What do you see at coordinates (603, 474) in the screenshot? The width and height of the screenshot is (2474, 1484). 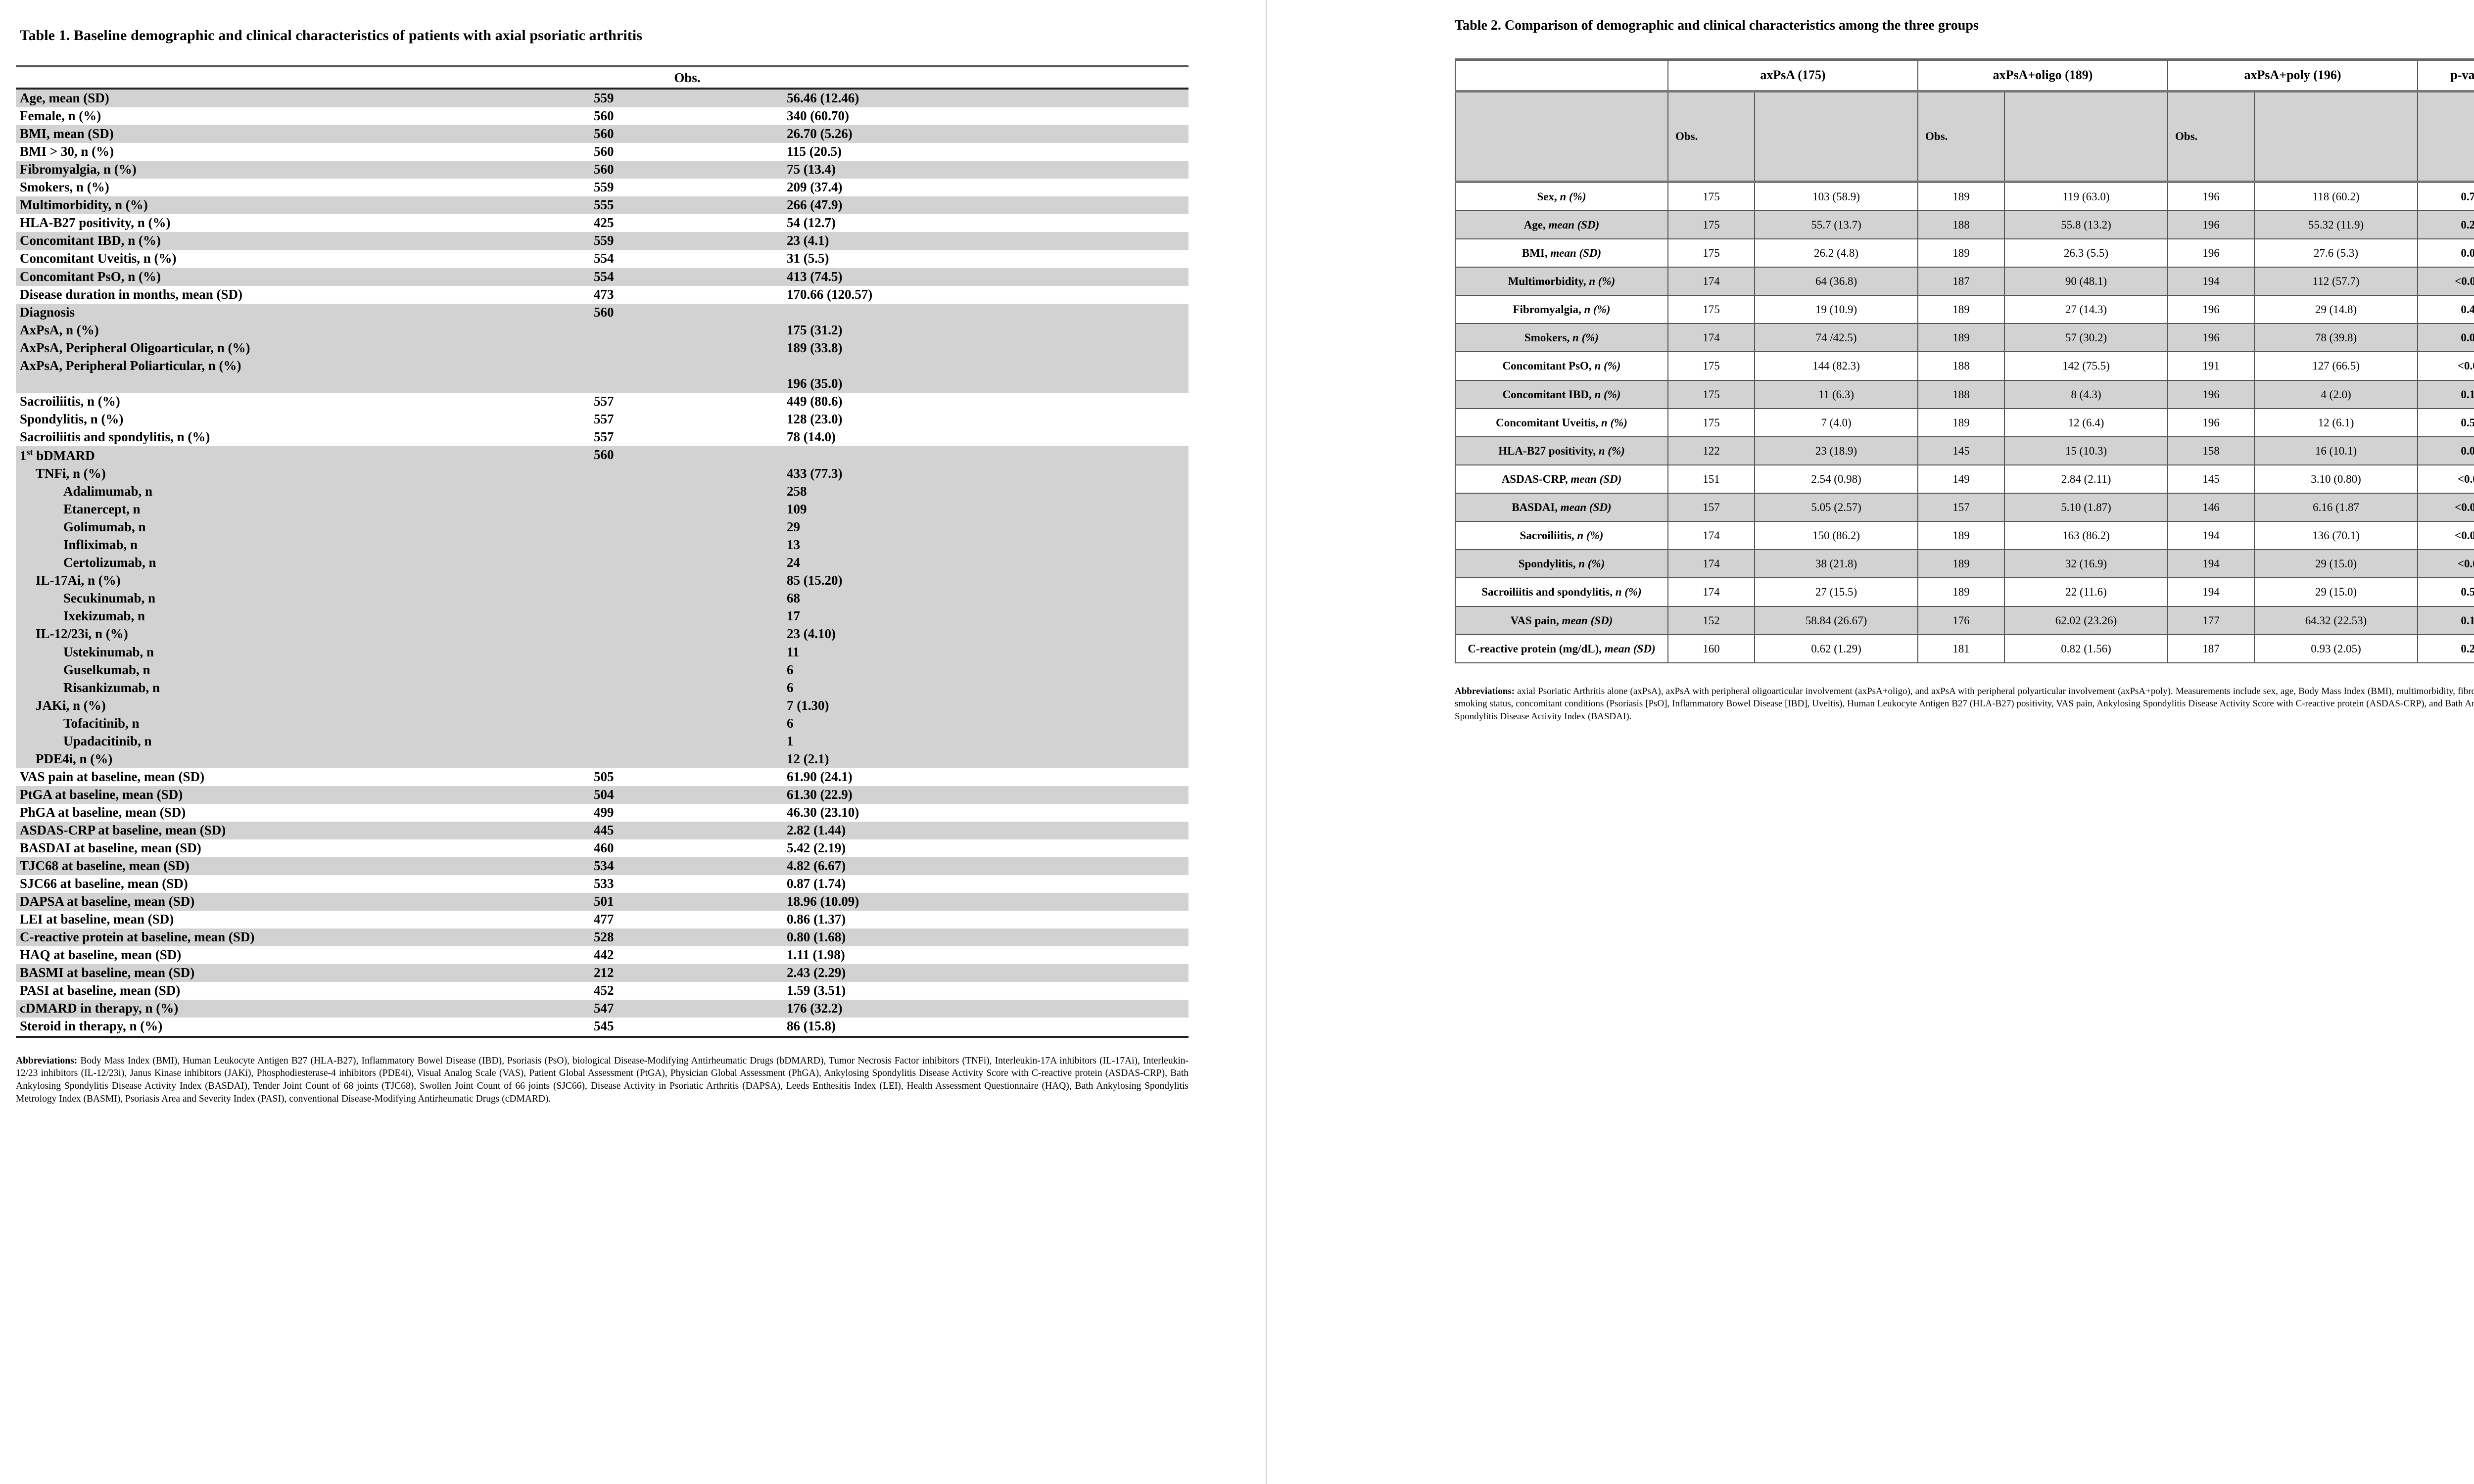 I see `table-row: TNFi, n (%) 433 (77.3)` at bounding box center [603, 474].